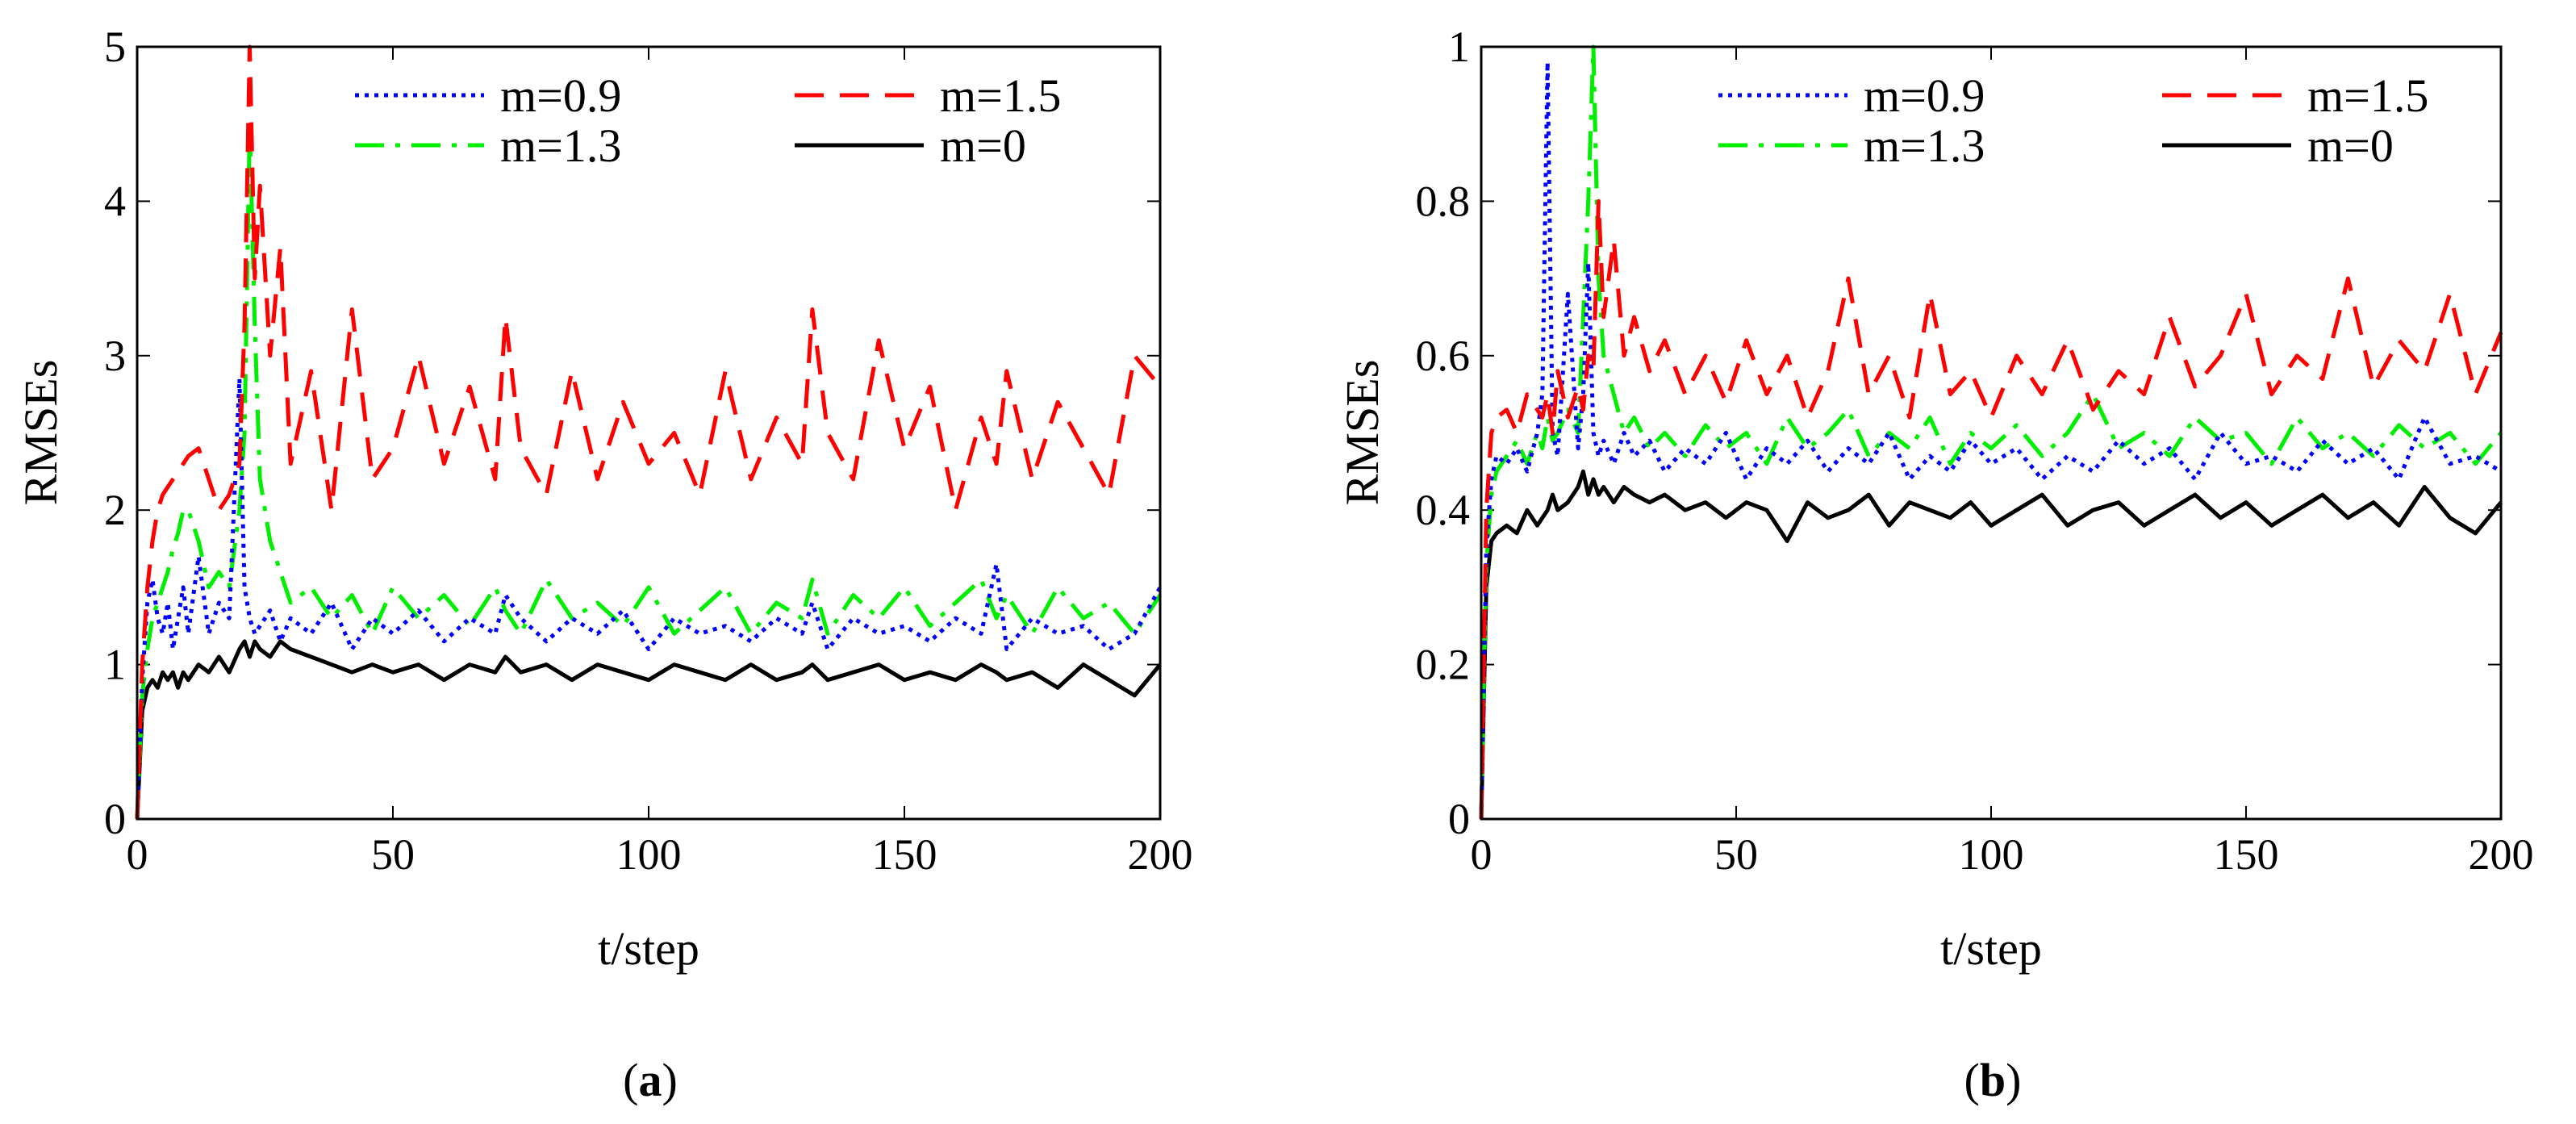 This screenshot has height=1124, width=2576. What do you see at coordinates (2278, 145) in the screenshot?
I see `legend-item-b-m=0: m=0` at bounding box center [2278, 145].